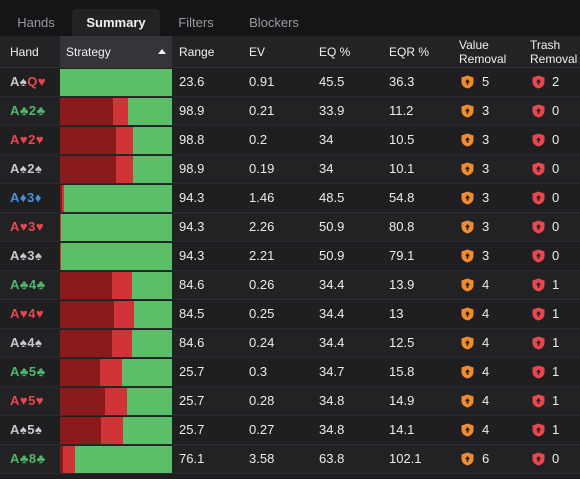 The width and height of the screenshot is (580, 479). What do you see at coordinates (262, 429) in the screenshot?
I see `ev-cell: 0.27` at bounding box center [262, 429].